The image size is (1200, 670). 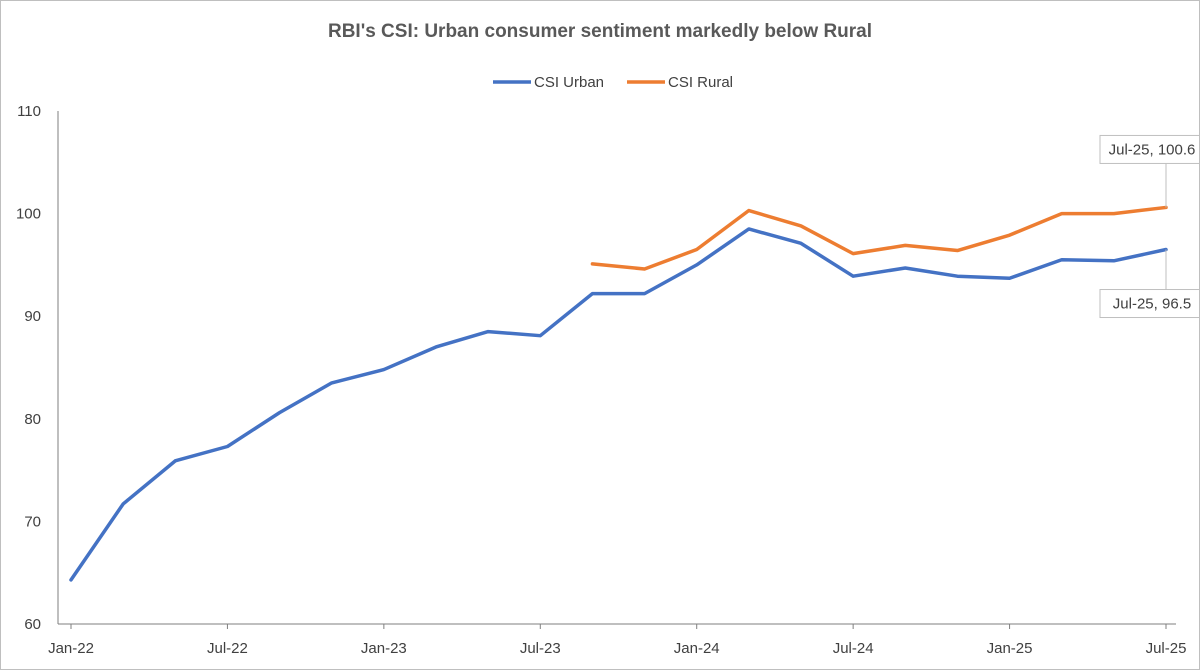 What do you see at coordinates (853, 648) in the screenshot?
I see `x-tick-label: Jul-24` at bounding box center [853, 648].